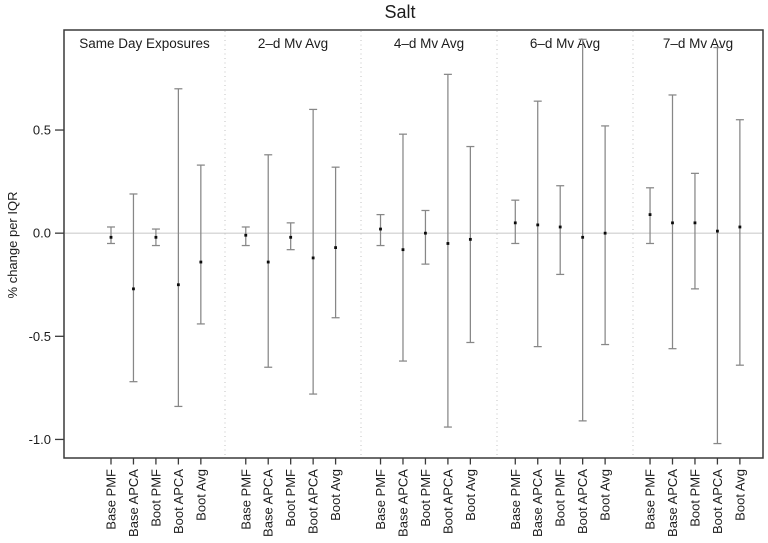 Image resolution: width=768 pixels, height=543 pixels. I want to click on error-bar-6-d-mv-avg-boot-pmf, so click(560, 230).